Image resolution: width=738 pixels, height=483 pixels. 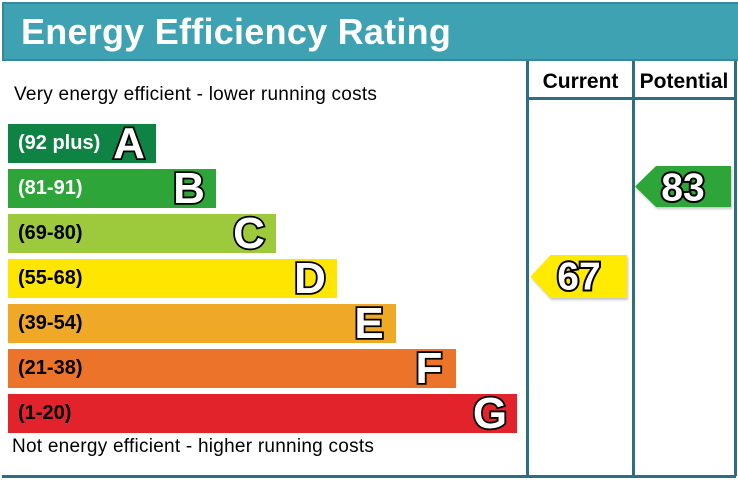 I want to click on svg-text: A, so click(x=129, y=143).